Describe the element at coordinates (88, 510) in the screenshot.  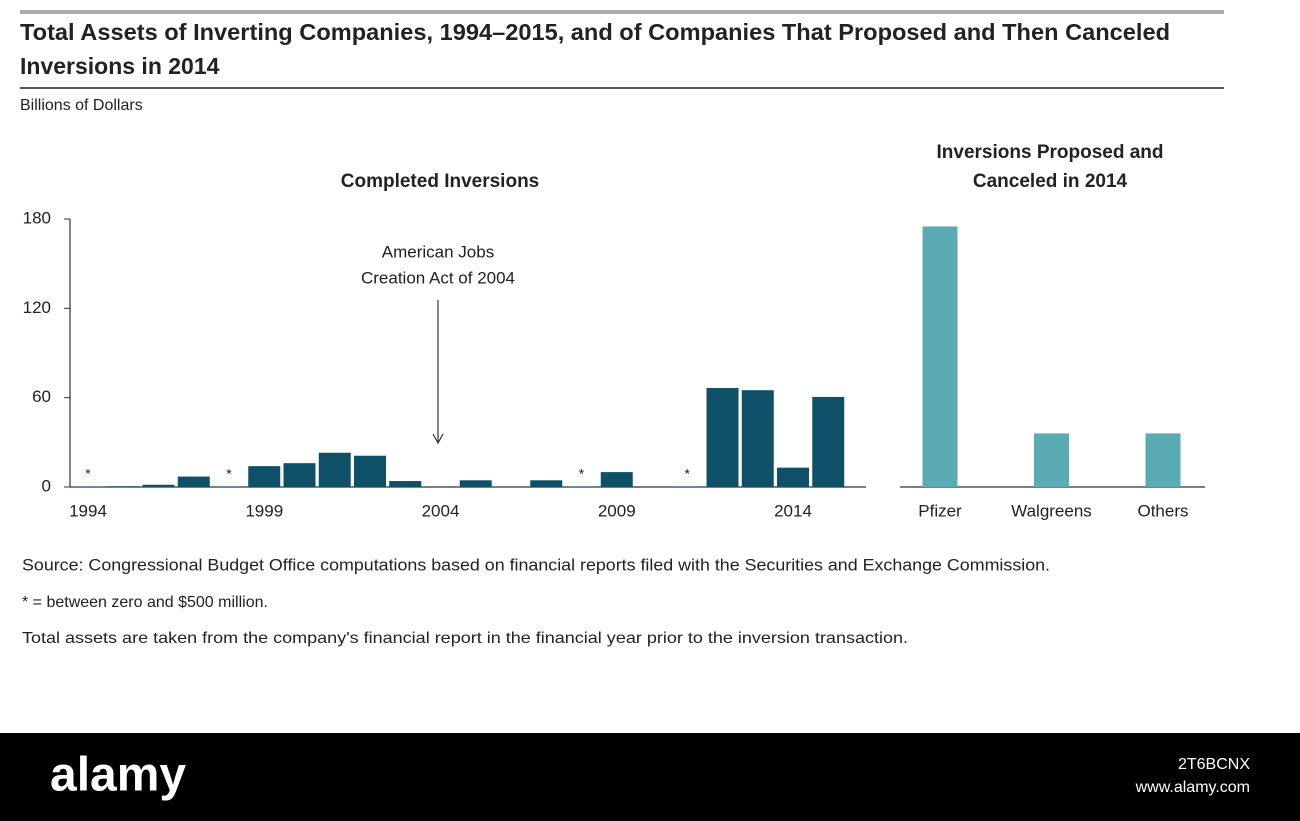
I see `x-tick-label: 1994` at that location.